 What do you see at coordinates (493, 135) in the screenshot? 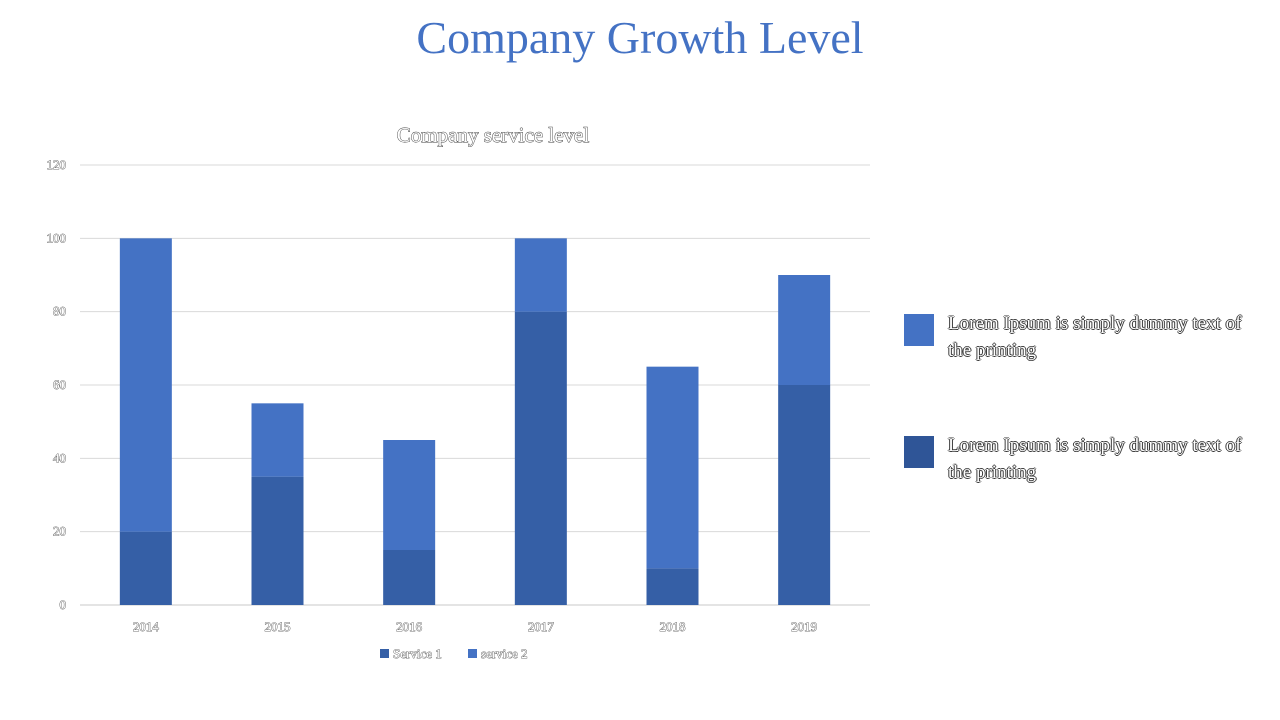
I see `chart-title: Company service level` at bounding box center [493, 135].